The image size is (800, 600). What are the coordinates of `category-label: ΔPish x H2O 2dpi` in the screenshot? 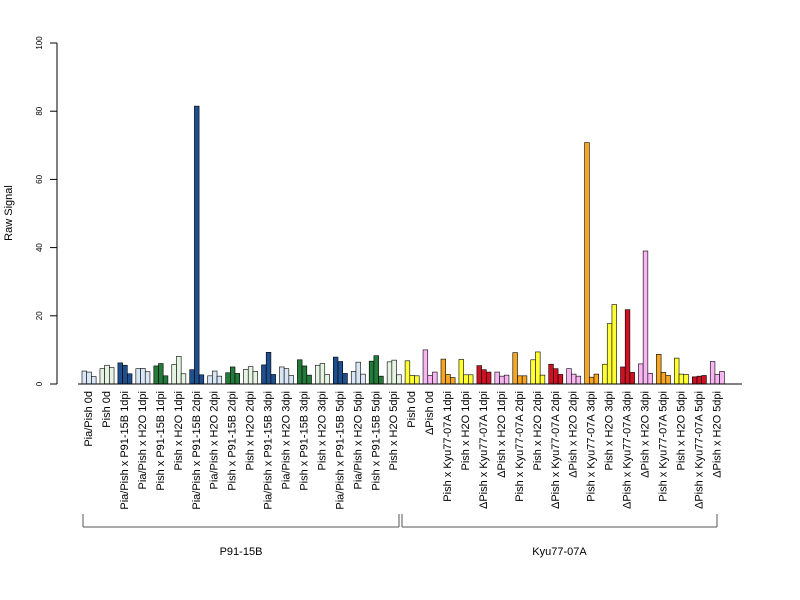 It's located at (574, 434).